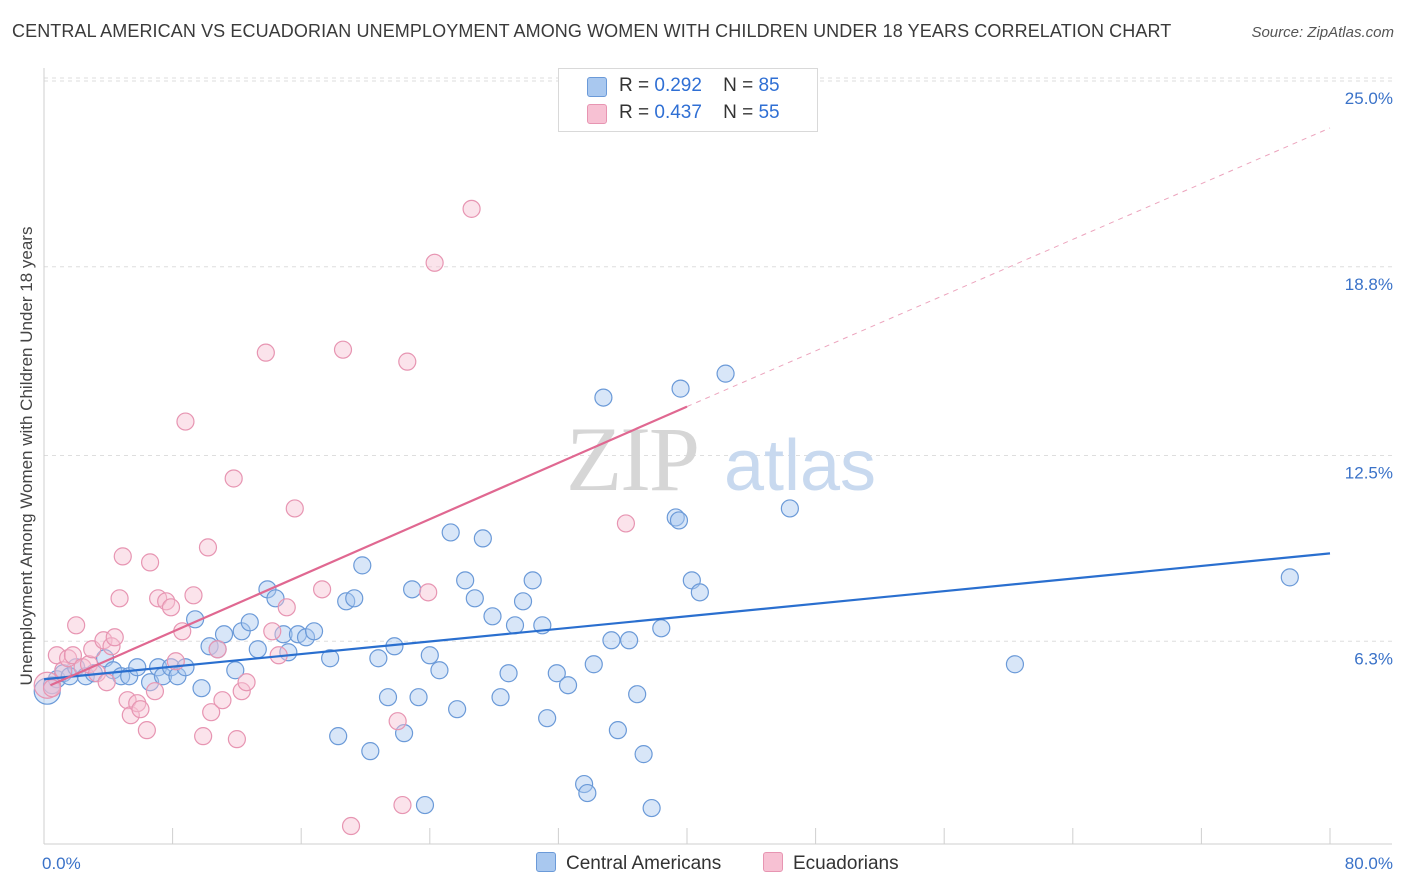 The height and width of the screenshot is (892, 1406). Describe the element at coordinates (1369, 98) in the screenshot. I see `y-tick-label: 25.0%` at that location.